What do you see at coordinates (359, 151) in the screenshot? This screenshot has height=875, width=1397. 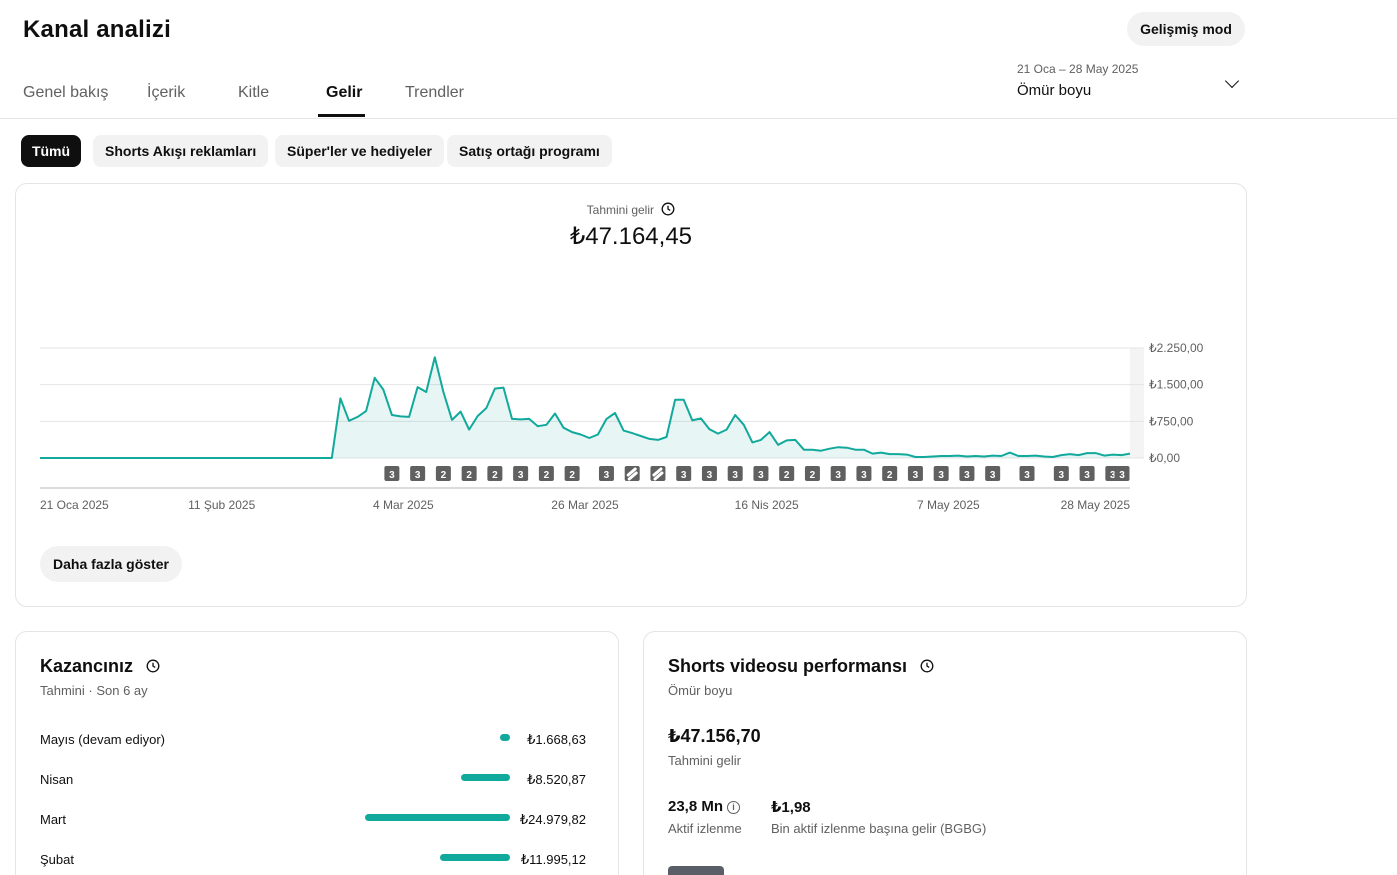 I see `filter-chip-supers-gifts: Süper'ler ve hediyeler` at bounding box center [359, 151].